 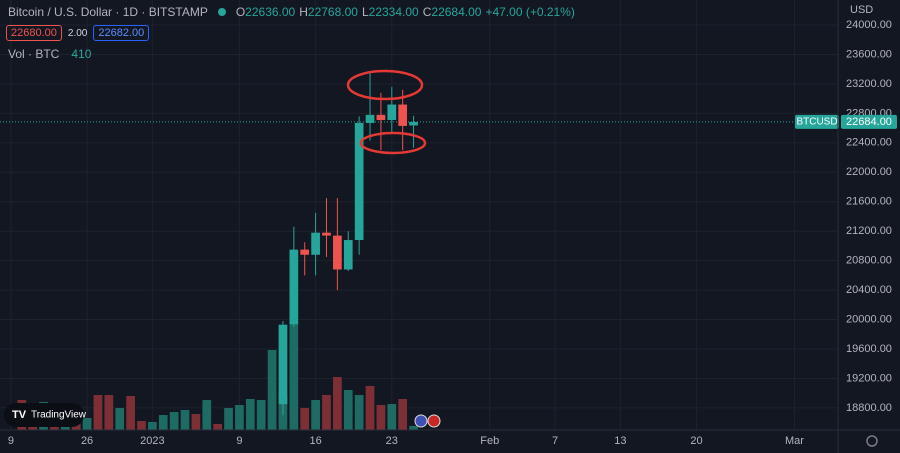 I want to click on price-label-box, so click(x=869, y=121).